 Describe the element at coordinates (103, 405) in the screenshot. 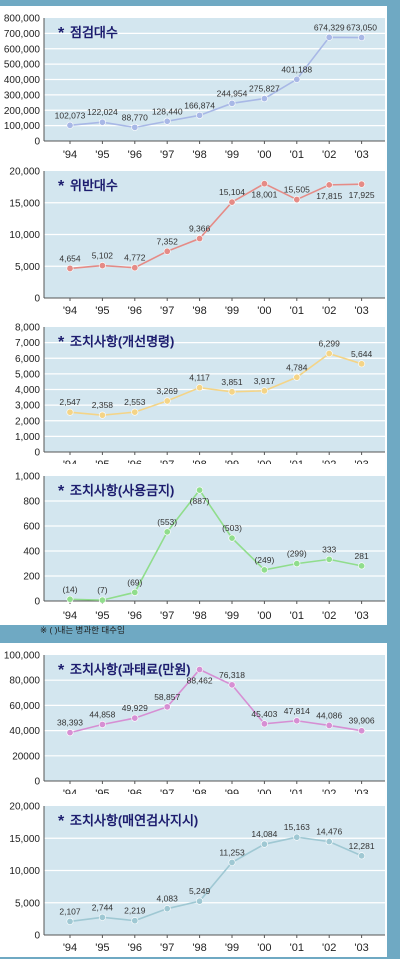

I see `data-label: 2,358` at that location.